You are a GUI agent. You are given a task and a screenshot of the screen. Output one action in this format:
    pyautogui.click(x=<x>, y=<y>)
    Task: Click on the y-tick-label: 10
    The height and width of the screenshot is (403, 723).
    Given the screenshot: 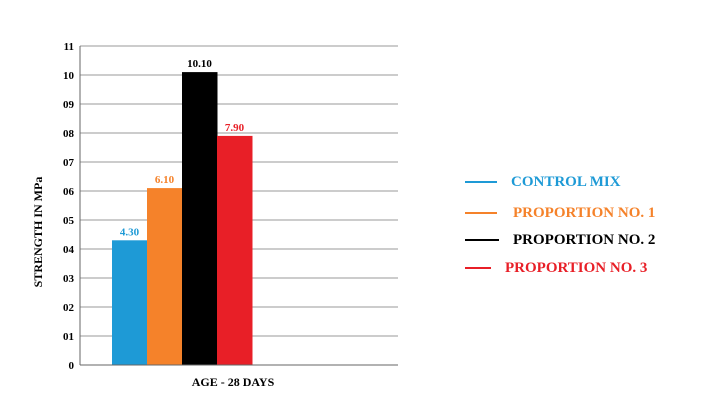 What is the action you would take?
    pyautogui.click(x=69, y=76)
    